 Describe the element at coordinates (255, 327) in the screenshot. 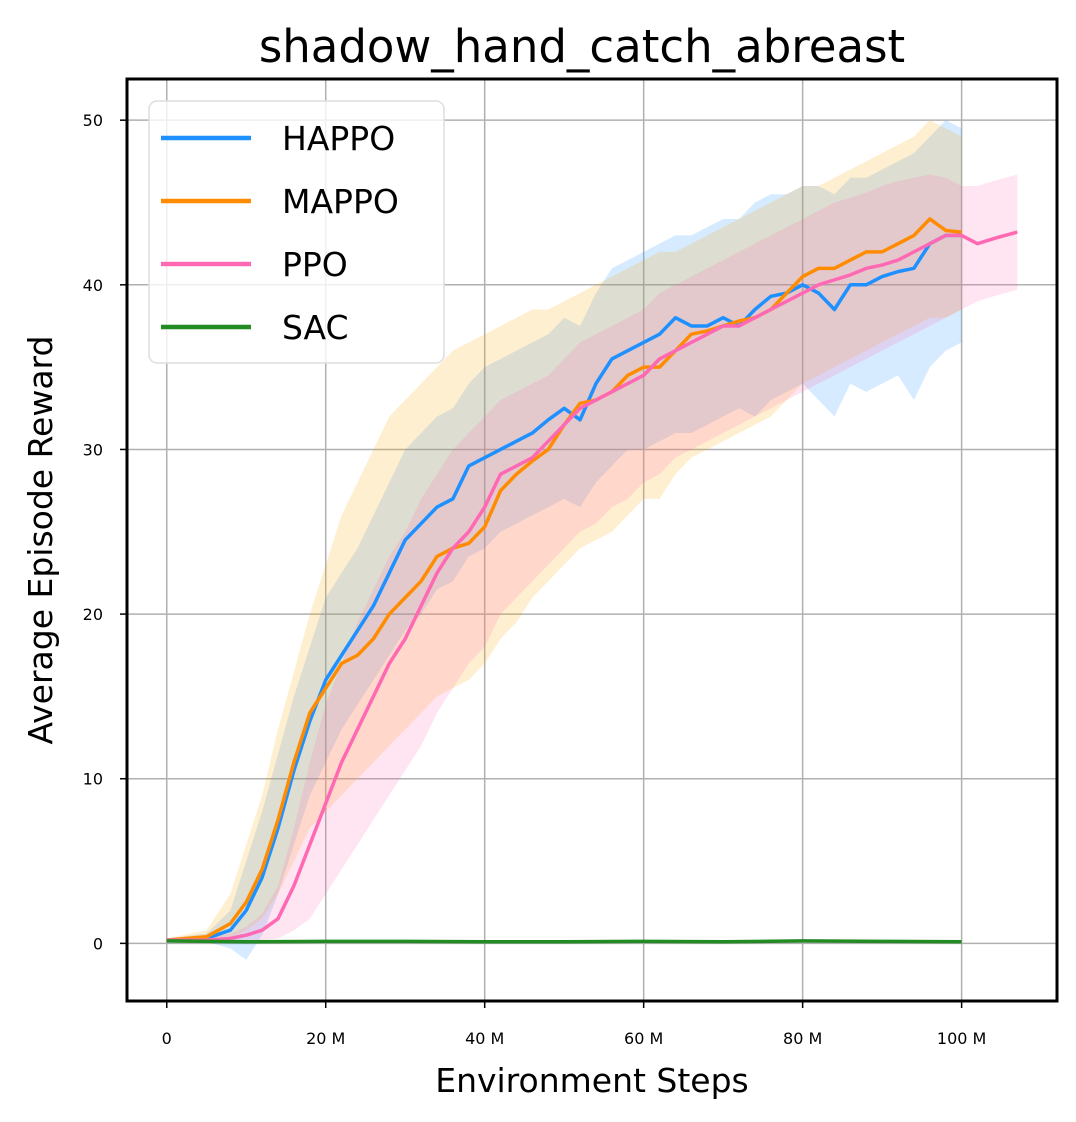

I see `legend-item-sac: SAC` at that location.